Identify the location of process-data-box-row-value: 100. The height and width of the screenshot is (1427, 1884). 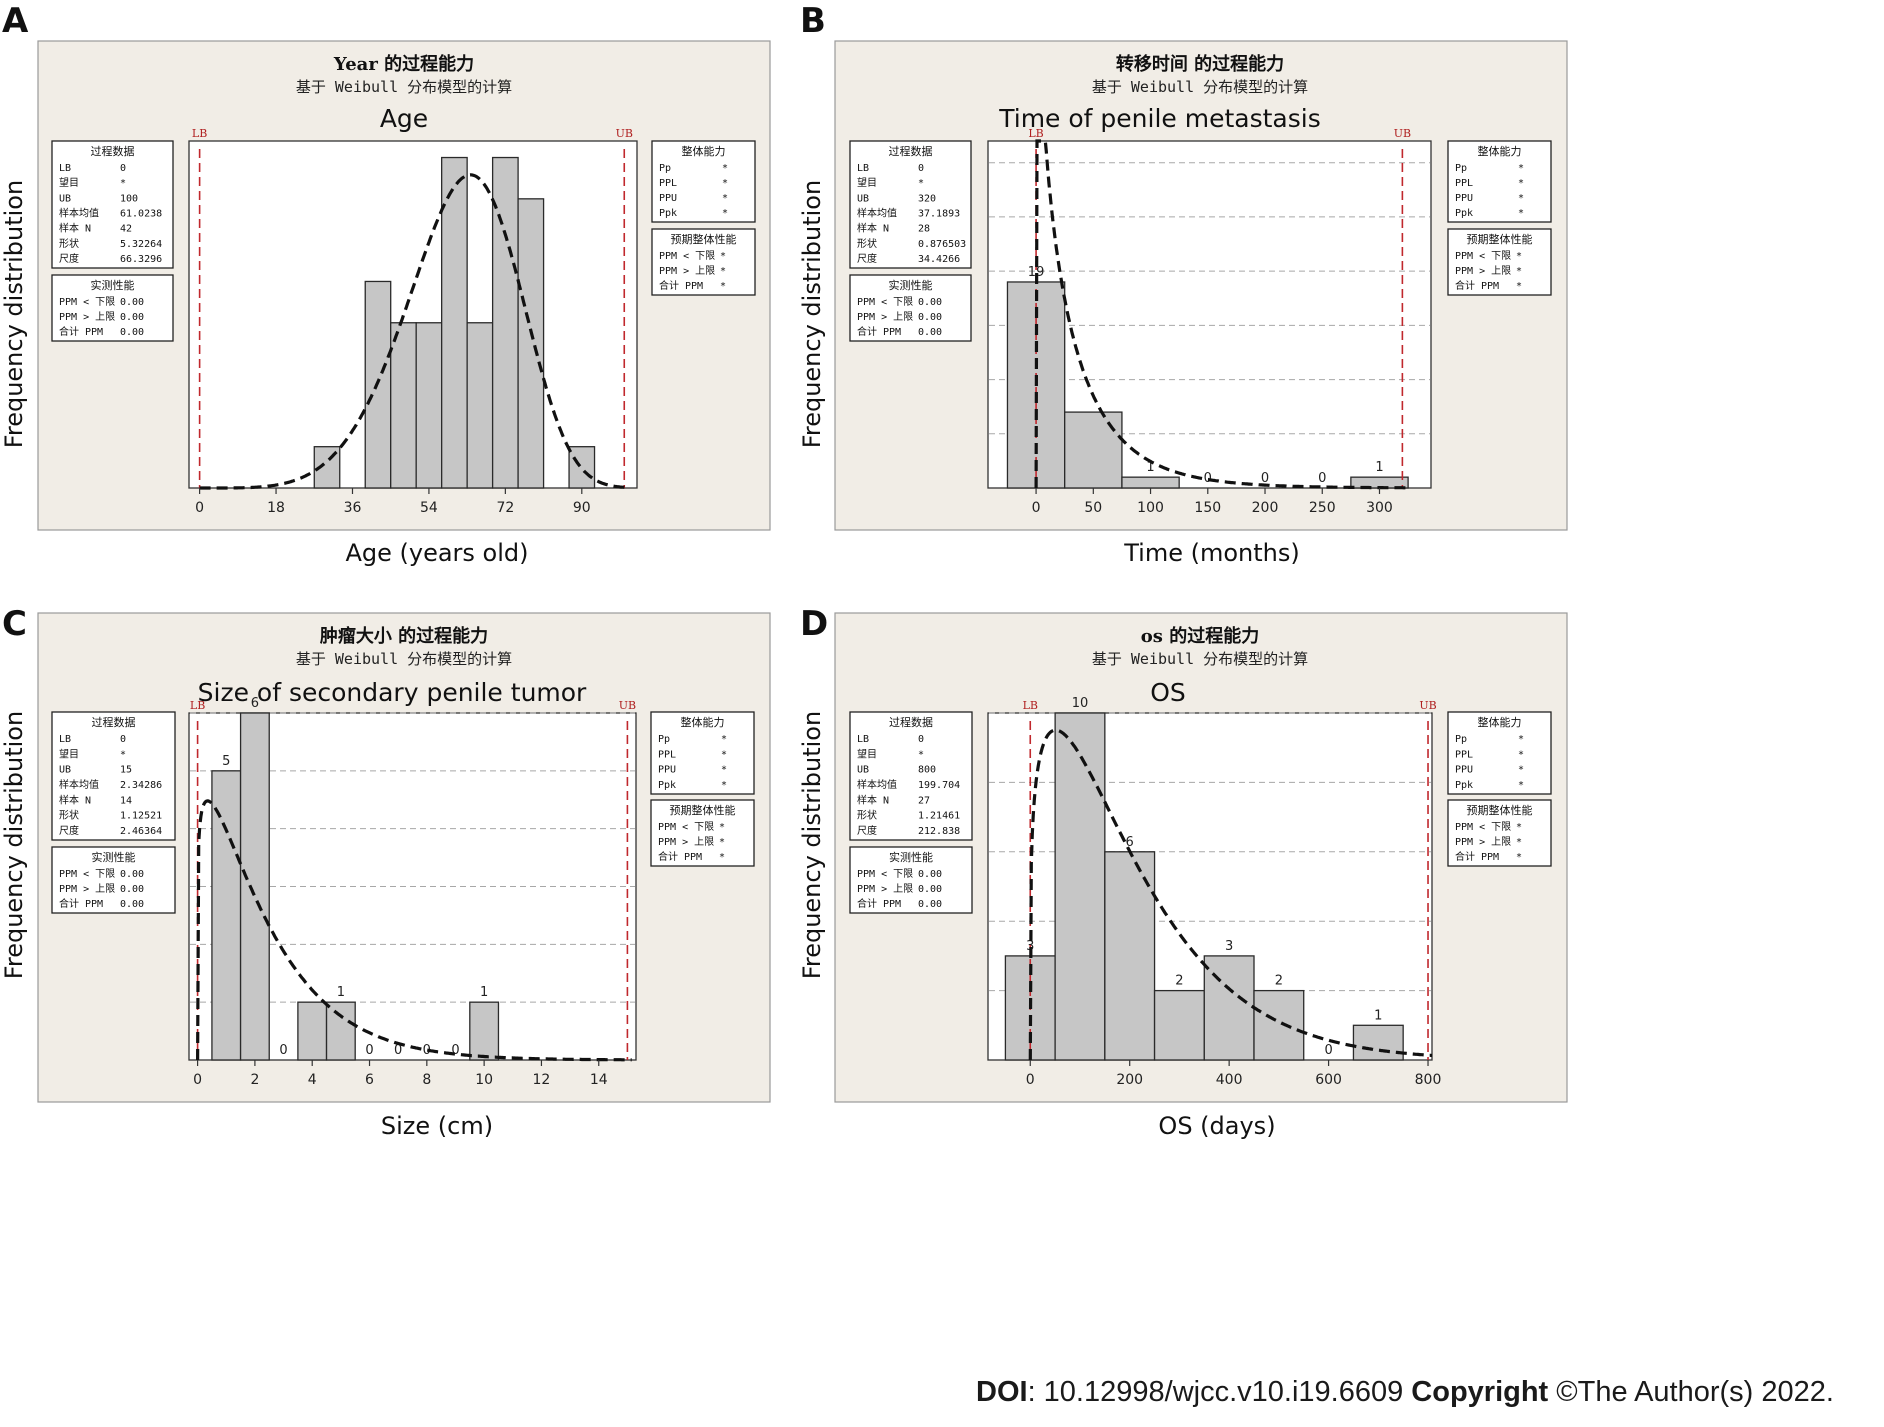
(129, 198).